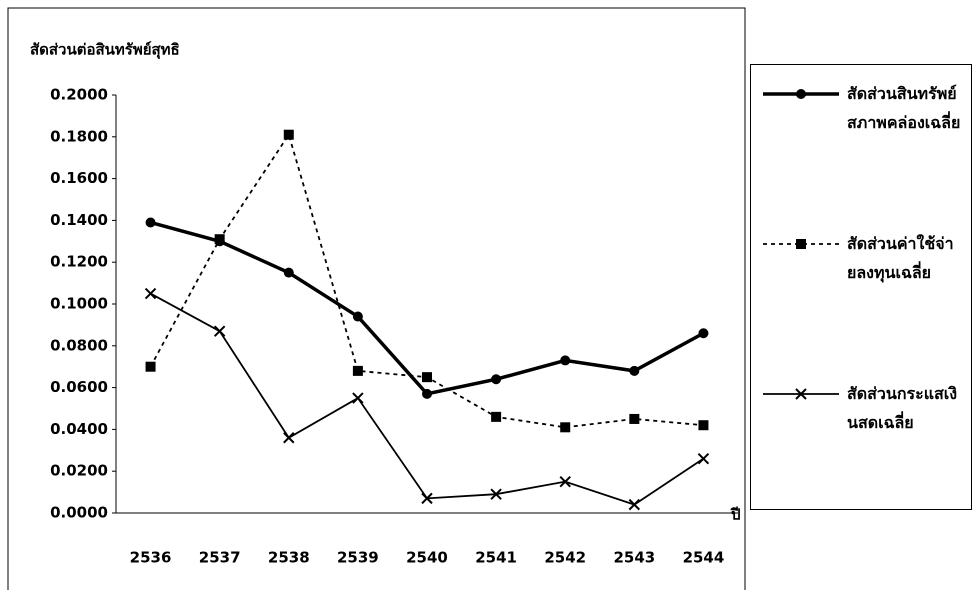  I want to click on legend-label: สัดส่วนกระแสเงินสดเฉลี่ย, so click(902, 408).